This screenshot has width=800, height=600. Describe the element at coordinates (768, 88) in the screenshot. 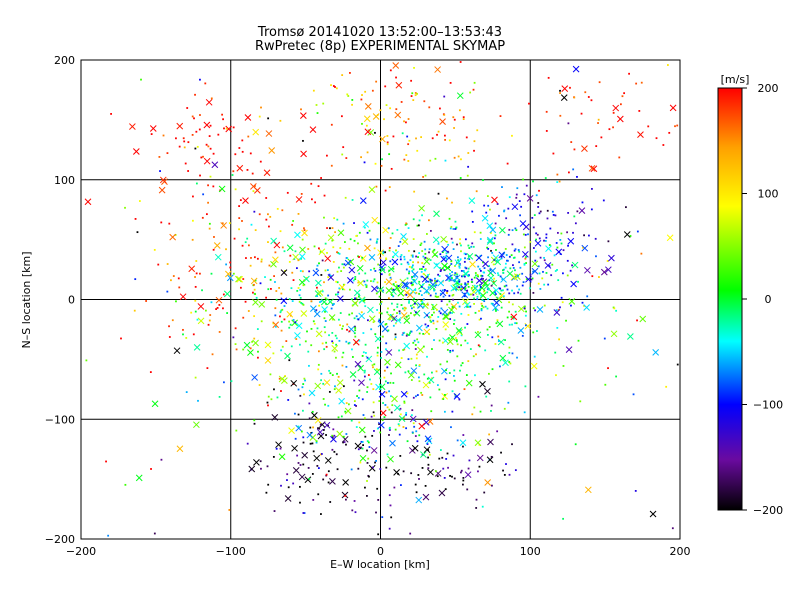

I see `colorbar-tick-label: 200` at that location.